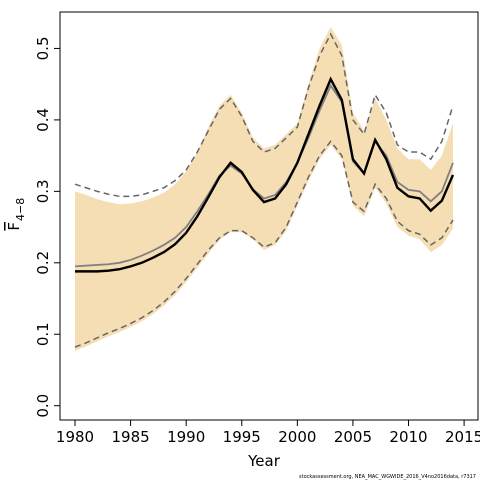 This screenshot has width=480, height=480. I want to click on y-tick-label-group: 0.5, so click(43, 49).